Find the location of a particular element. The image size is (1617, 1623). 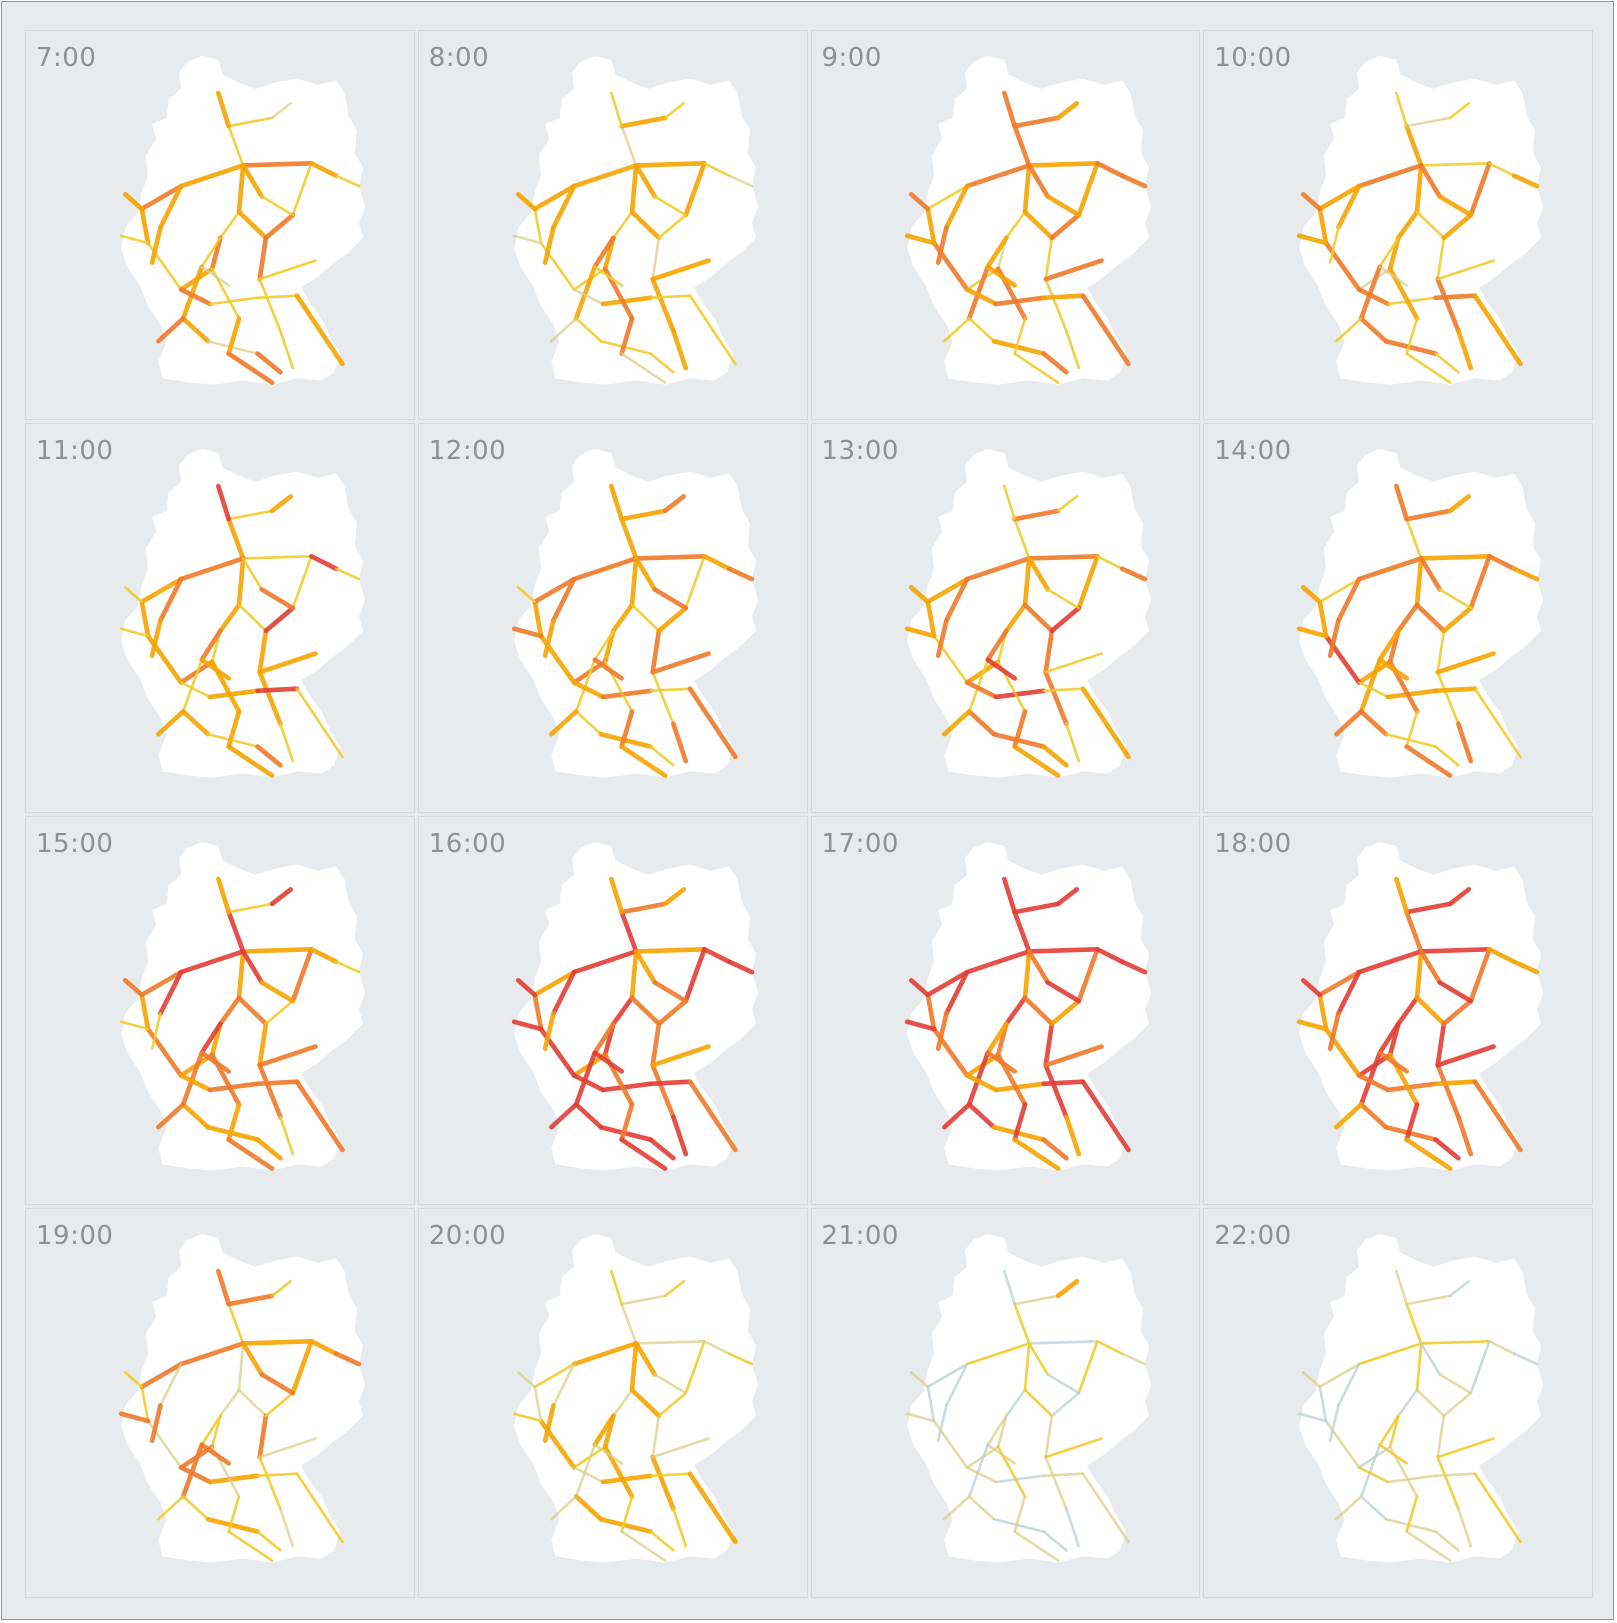

rail-load-map is located at coordinates (1027, 613).